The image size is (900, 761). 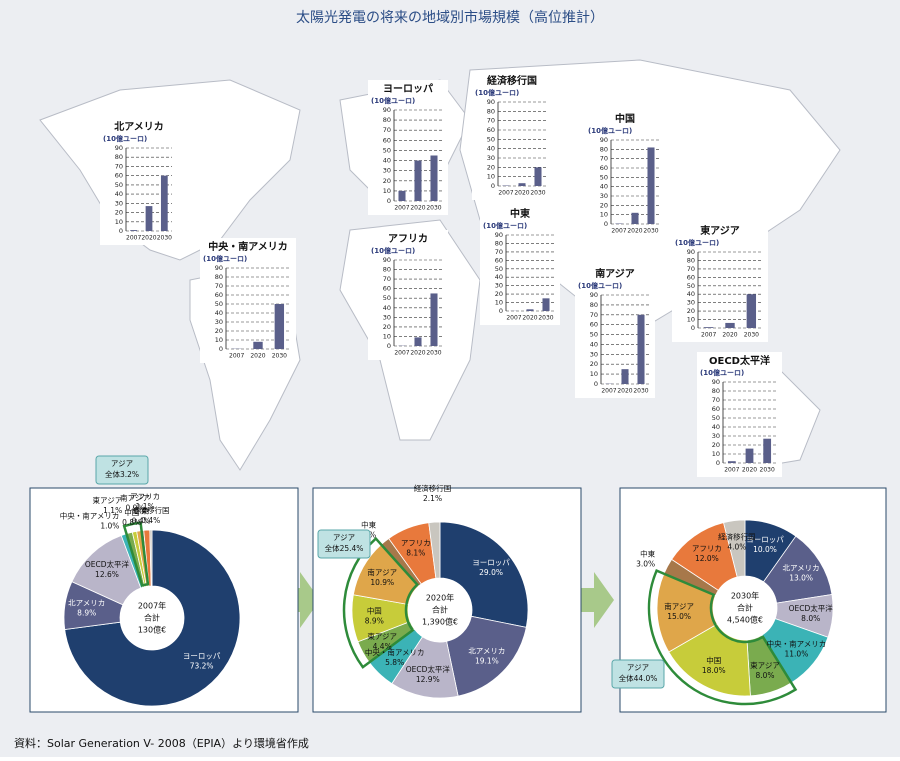 What do you see at coordinates (737, 537) in the screenshot?
I see `segment-name: 経済移行国` at bounding box center [737, 537].